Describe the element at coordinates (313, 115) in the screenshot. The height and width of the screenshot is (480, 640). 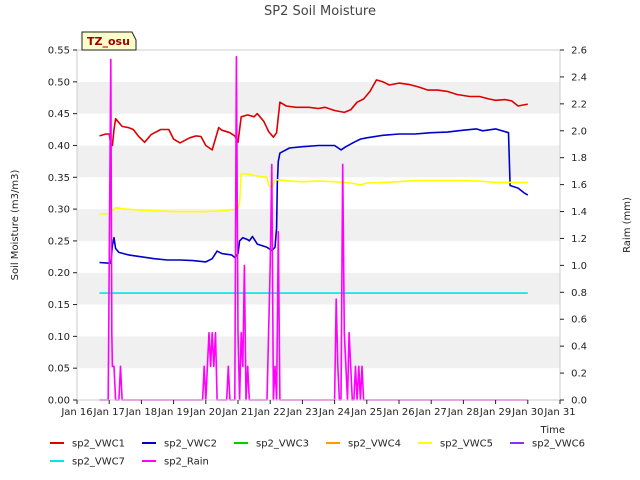
I see `series-line-sp2_VWC1` at that location.